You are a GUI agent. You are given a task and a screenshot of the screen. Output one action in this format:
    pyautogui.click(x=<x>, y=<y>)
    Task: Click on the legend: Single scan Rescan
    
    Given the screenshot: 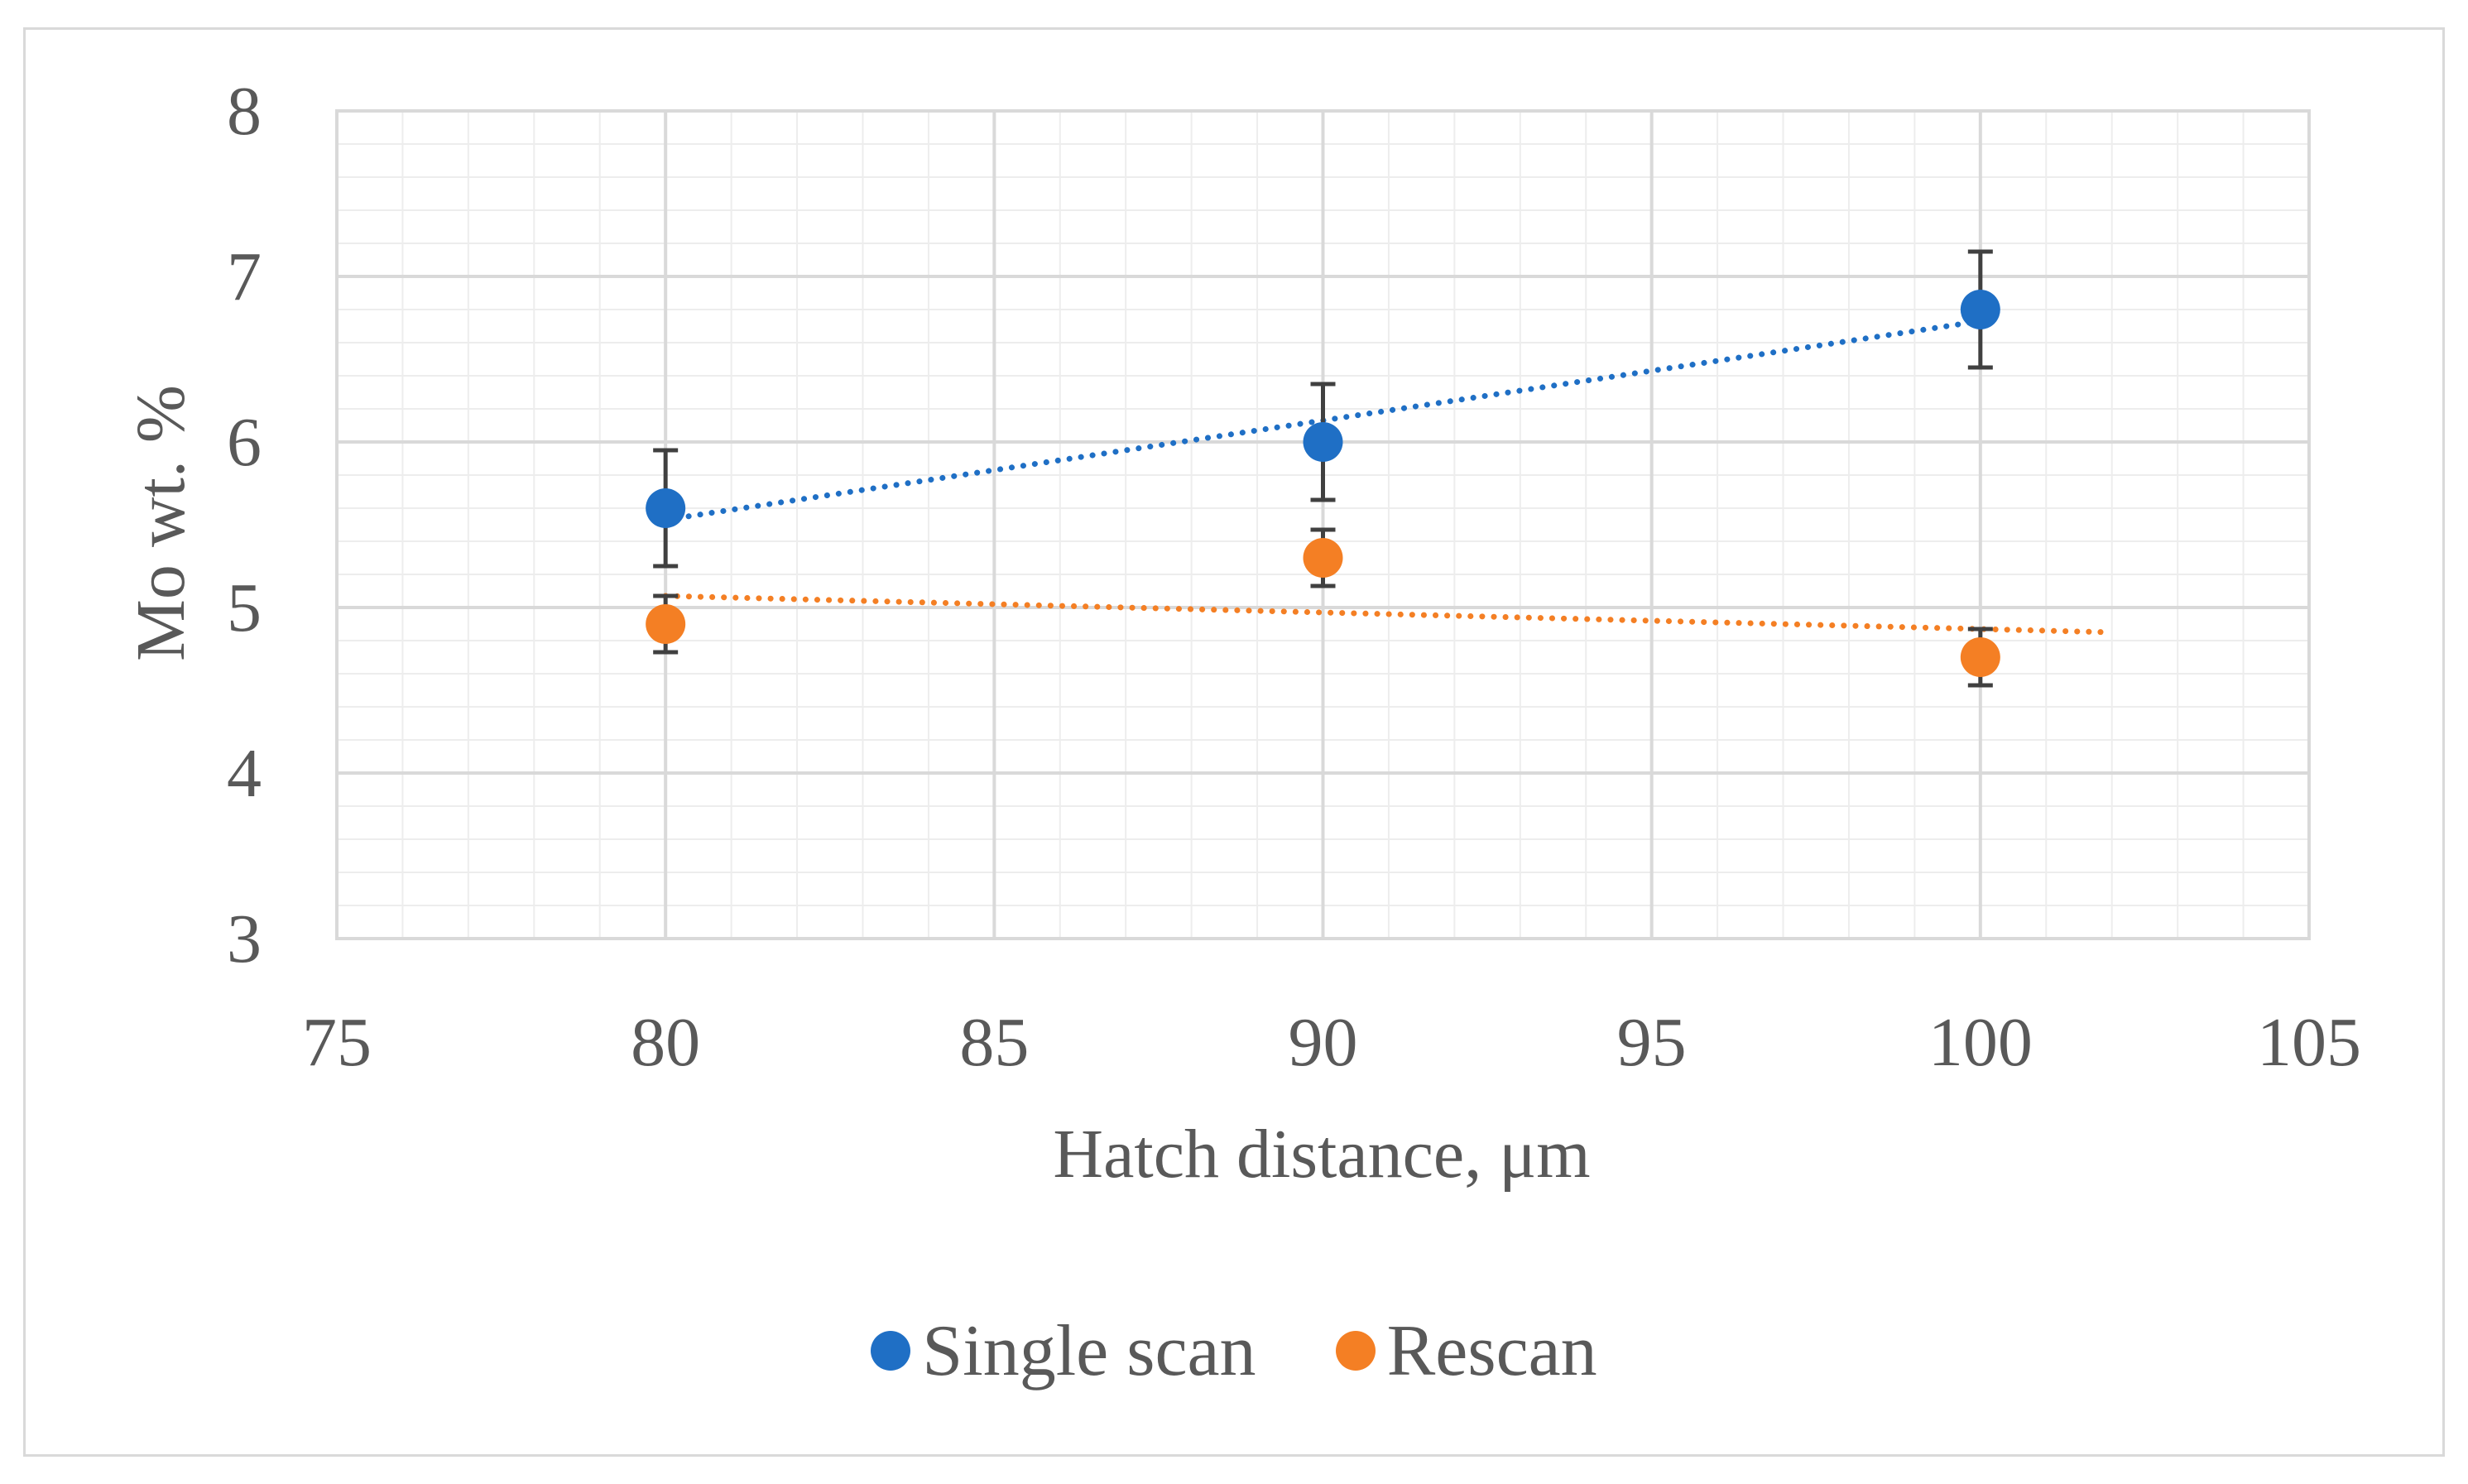 What is the action you would take?
    pyautogui.click(x=1234, y=1350)
    